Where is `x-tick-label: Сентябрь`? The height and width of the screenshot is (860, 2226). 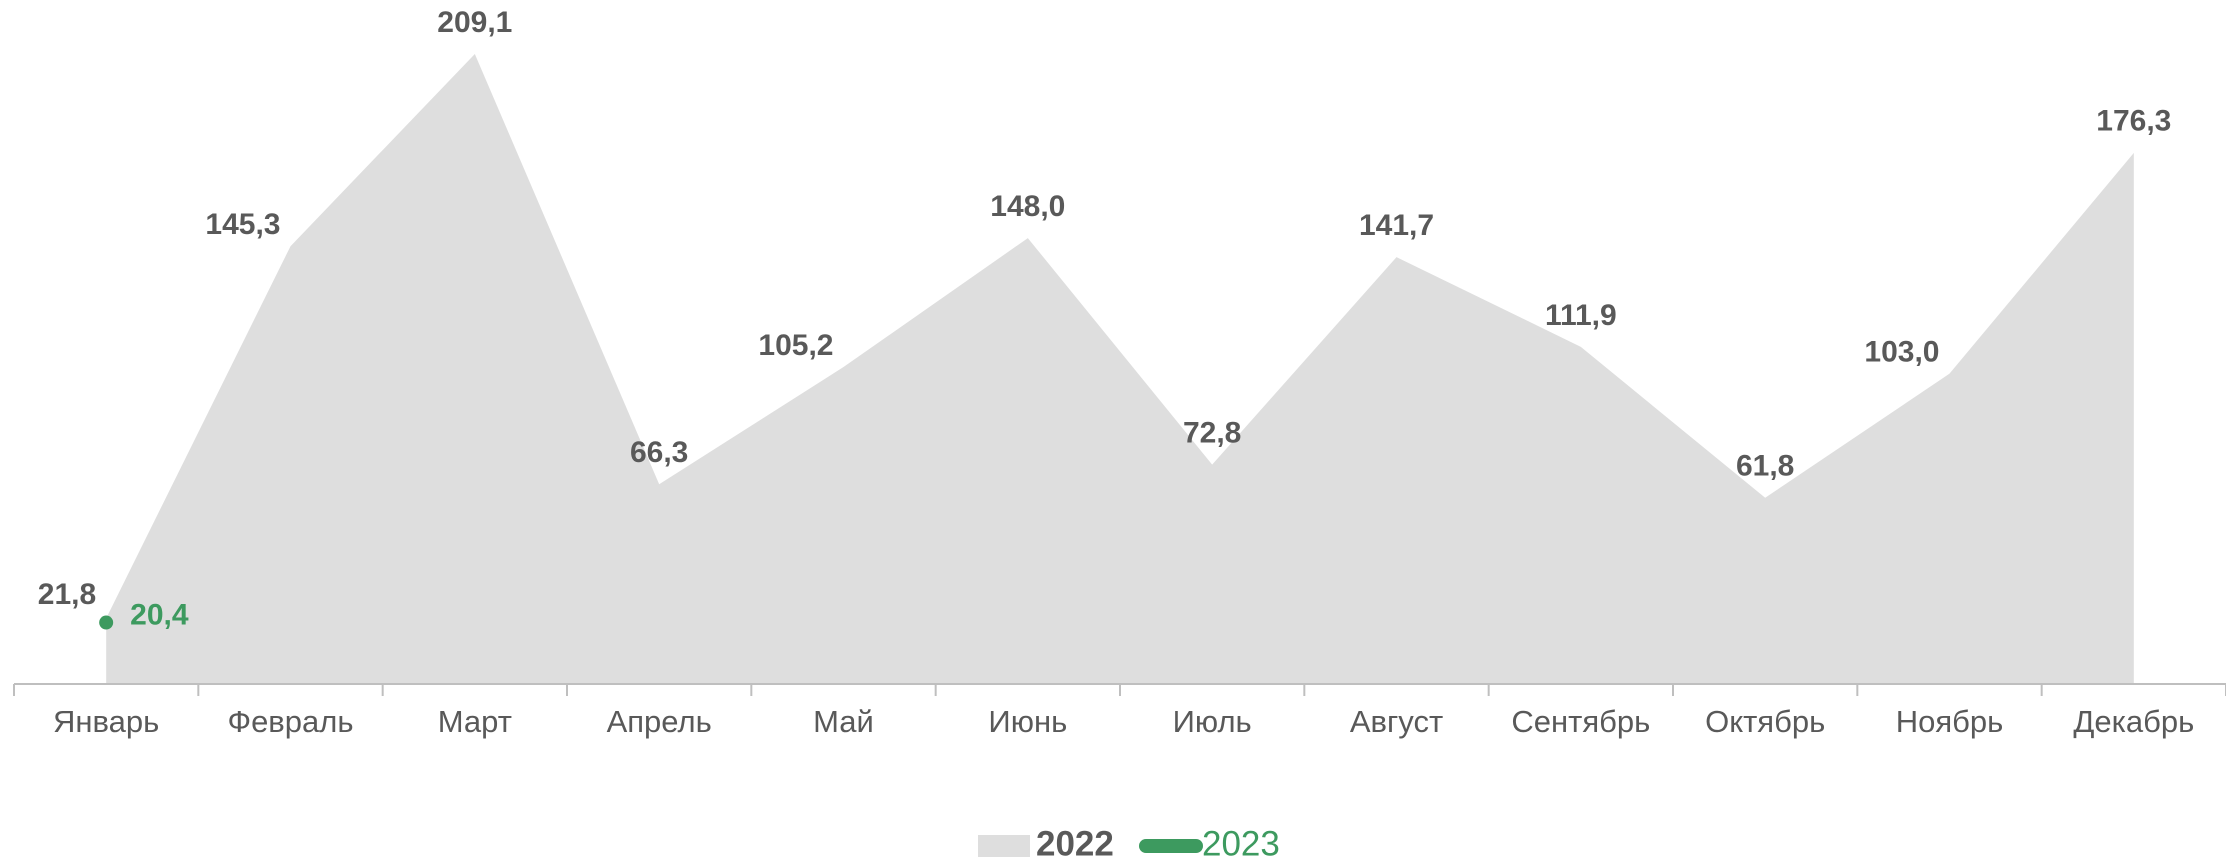
x-tick-label: Сентябрь is located at coordinates (1580, 721).